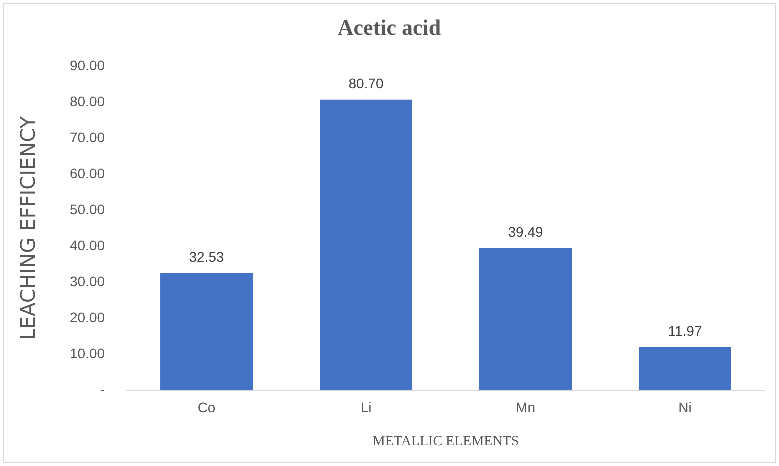  Describe the element at coordinates (685, 331) in the screenshot. I see `data-label: 11.97` at that location.